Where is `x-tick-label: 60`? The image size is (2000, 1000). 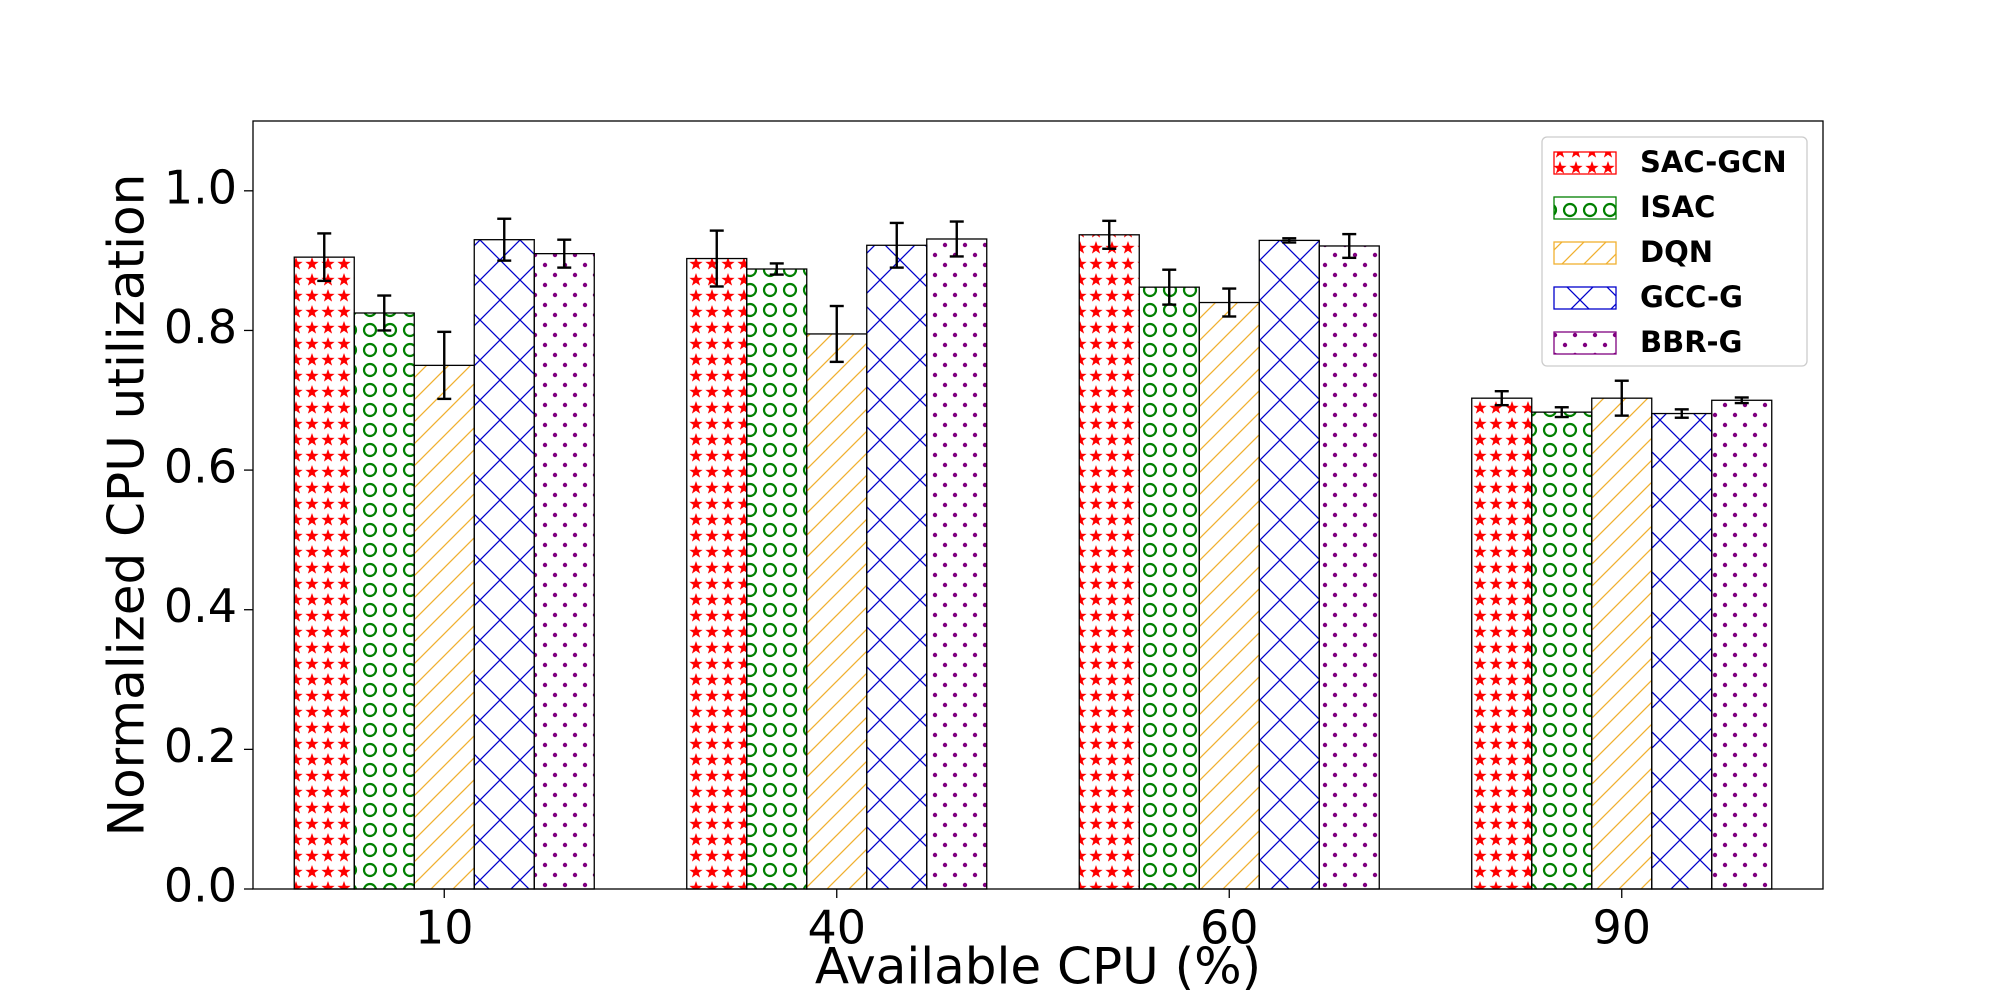
x-tick-label: 60 is located at coordinates (1229, 928).